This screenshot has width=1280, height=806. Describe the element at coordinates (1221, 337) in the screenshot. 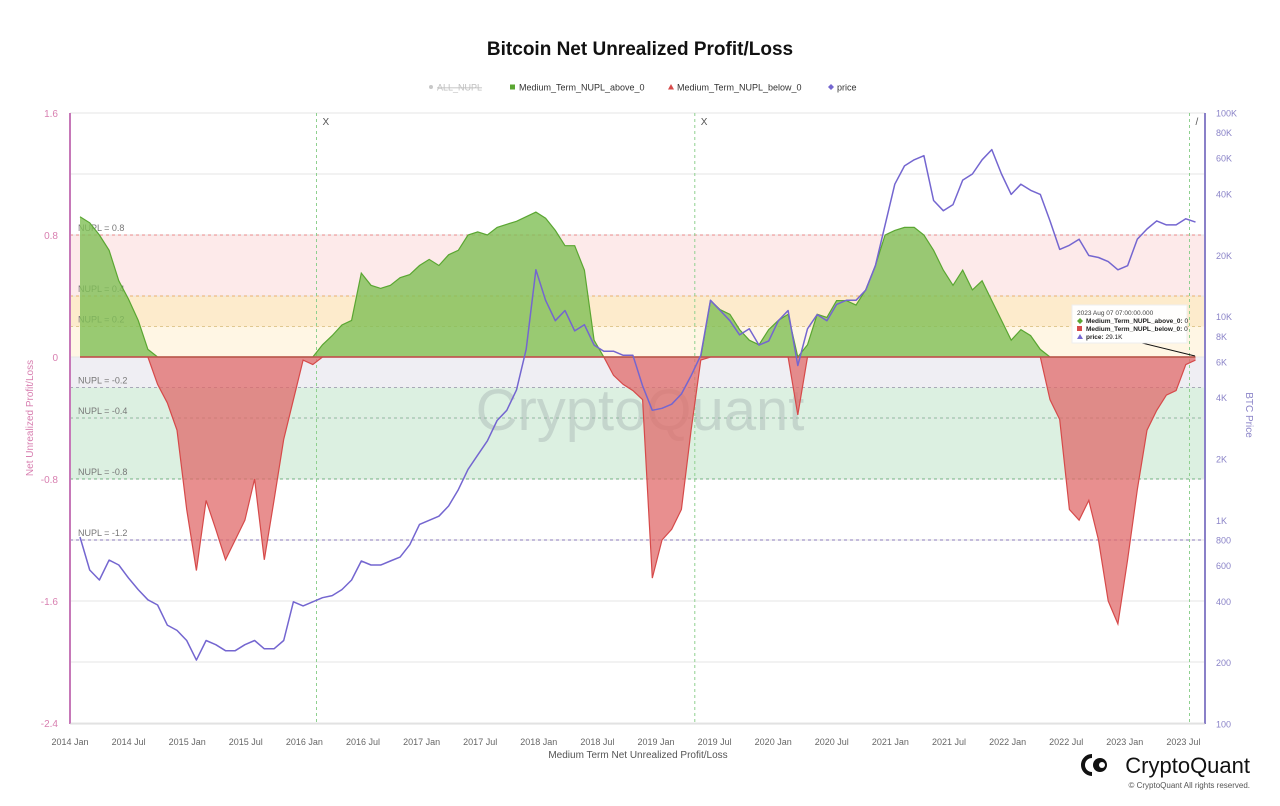

I see `y2-tick-label: 8K` at that location.